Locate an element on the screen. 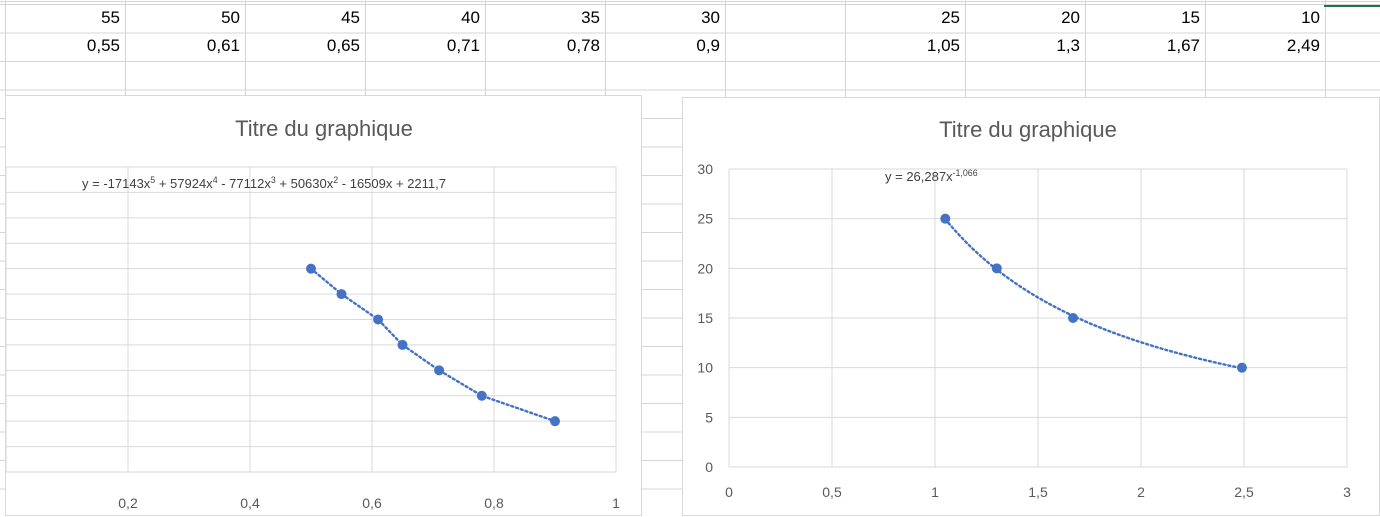 The width and height of the screenshot is (1380, 517). cell: 55 is located at coordinates (110, 17).